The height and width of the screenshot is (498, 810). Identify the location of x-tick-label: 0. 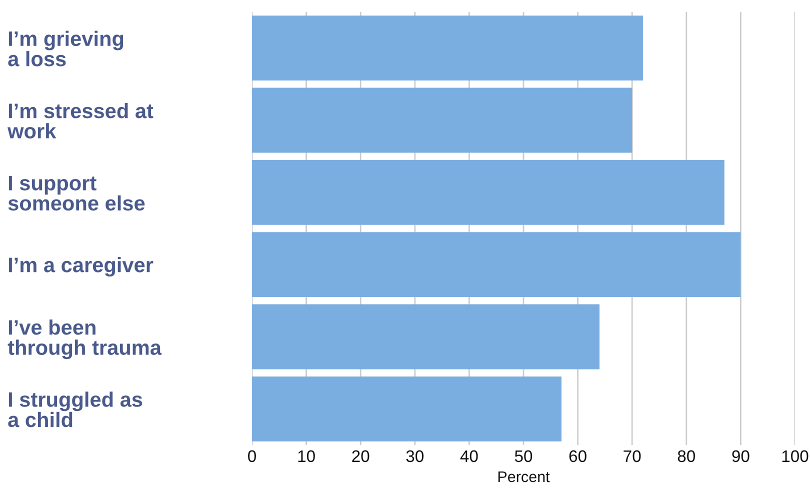
(252, 456).